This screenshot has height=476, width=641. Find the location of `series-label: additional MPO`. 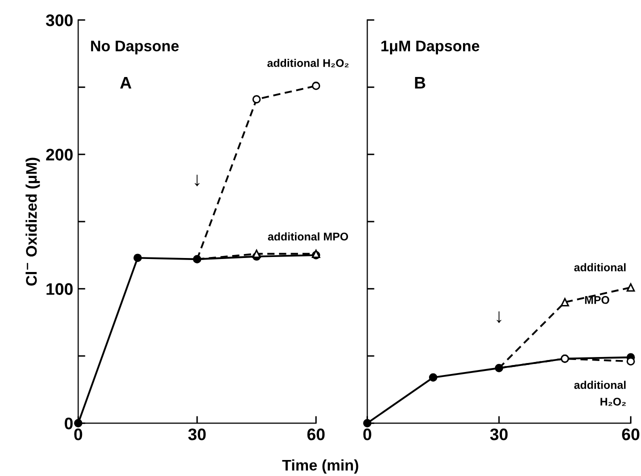

series-label: additional MPO is located at coordinates (308, 236).